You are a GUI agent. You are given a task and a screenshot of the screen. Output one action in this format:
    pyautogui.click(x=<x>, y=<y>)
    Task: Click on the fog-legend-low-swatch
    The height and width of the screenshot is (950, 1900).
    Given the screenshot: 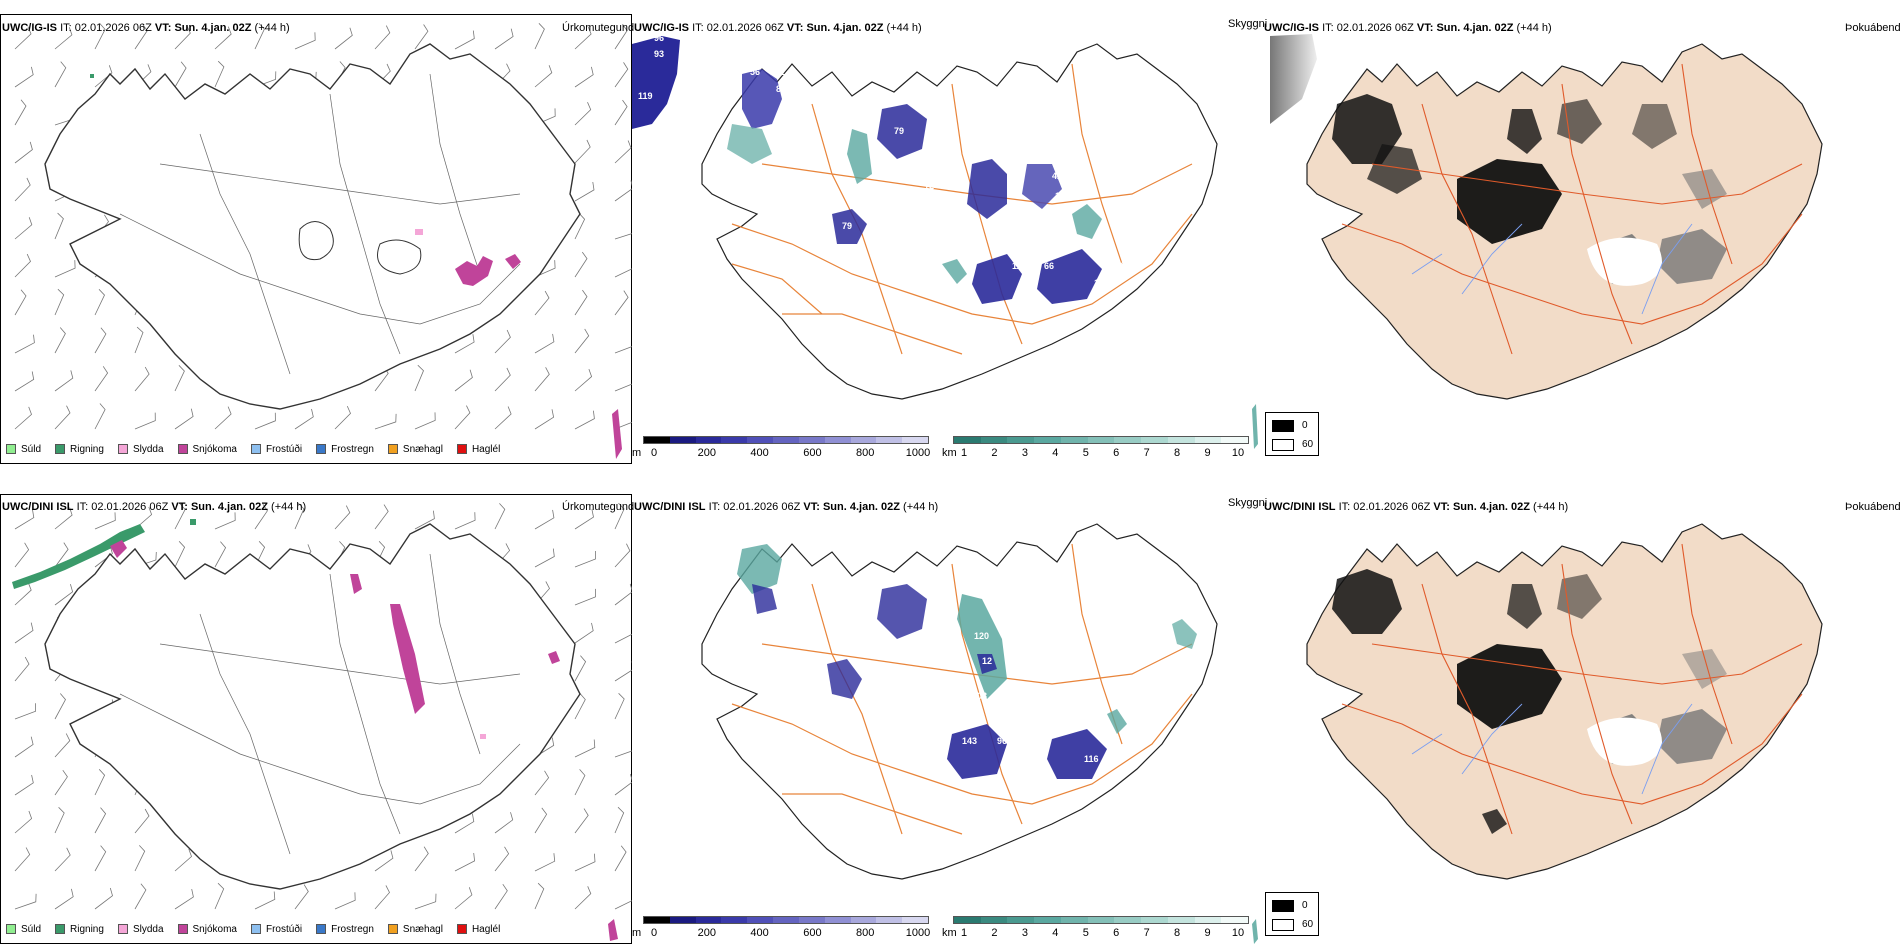 What is the action you would take?
    pyautogui.click(x=1283, y=925)
    